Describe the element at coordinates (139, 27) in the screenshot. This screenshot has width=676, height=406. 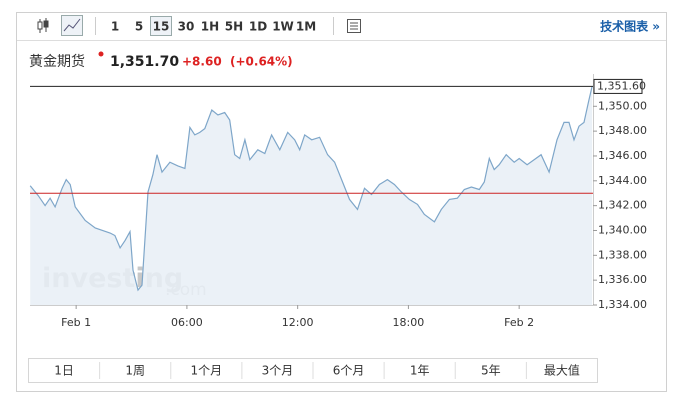
I see `interval-button: 5` at that location.